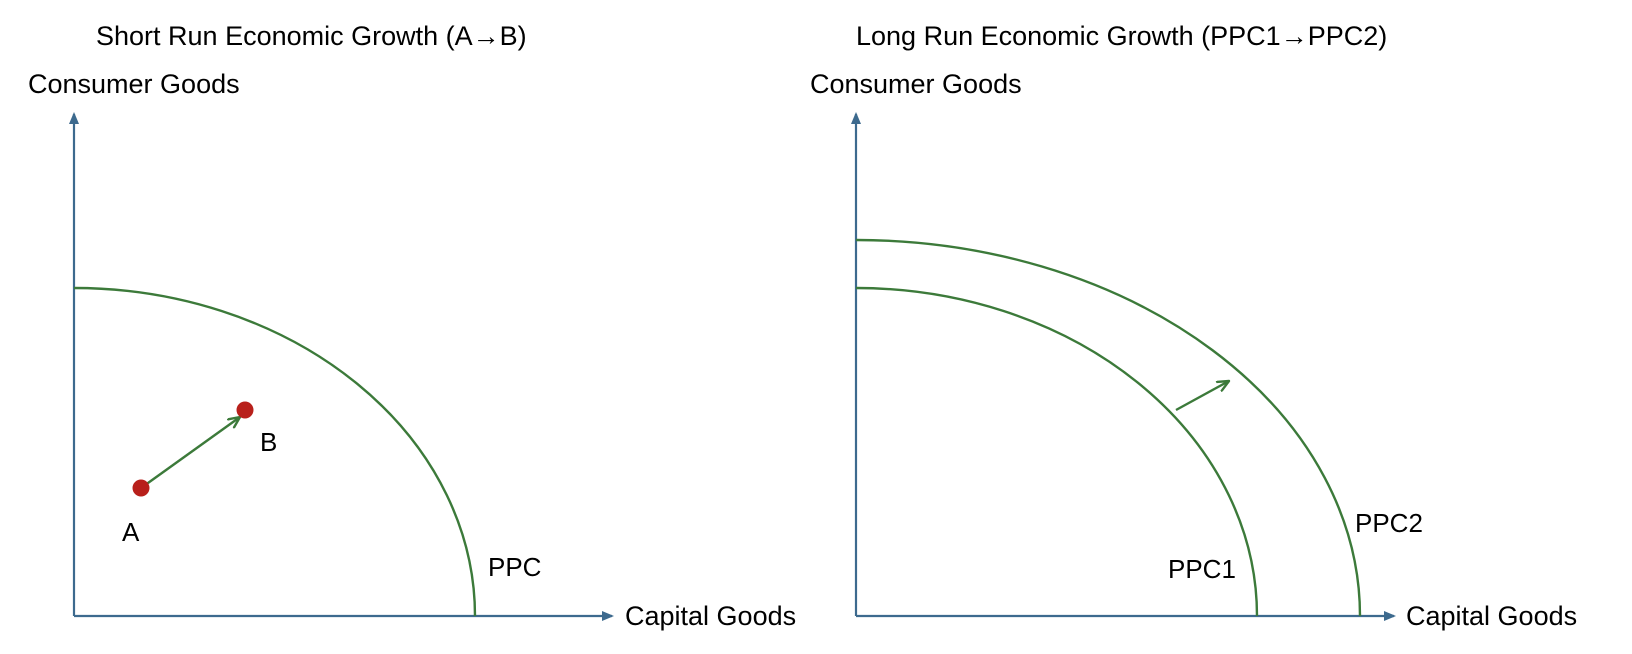  Describe the element at coordinates (1057, 451) in the screenshot. I see `ppc1-curve` at that location.